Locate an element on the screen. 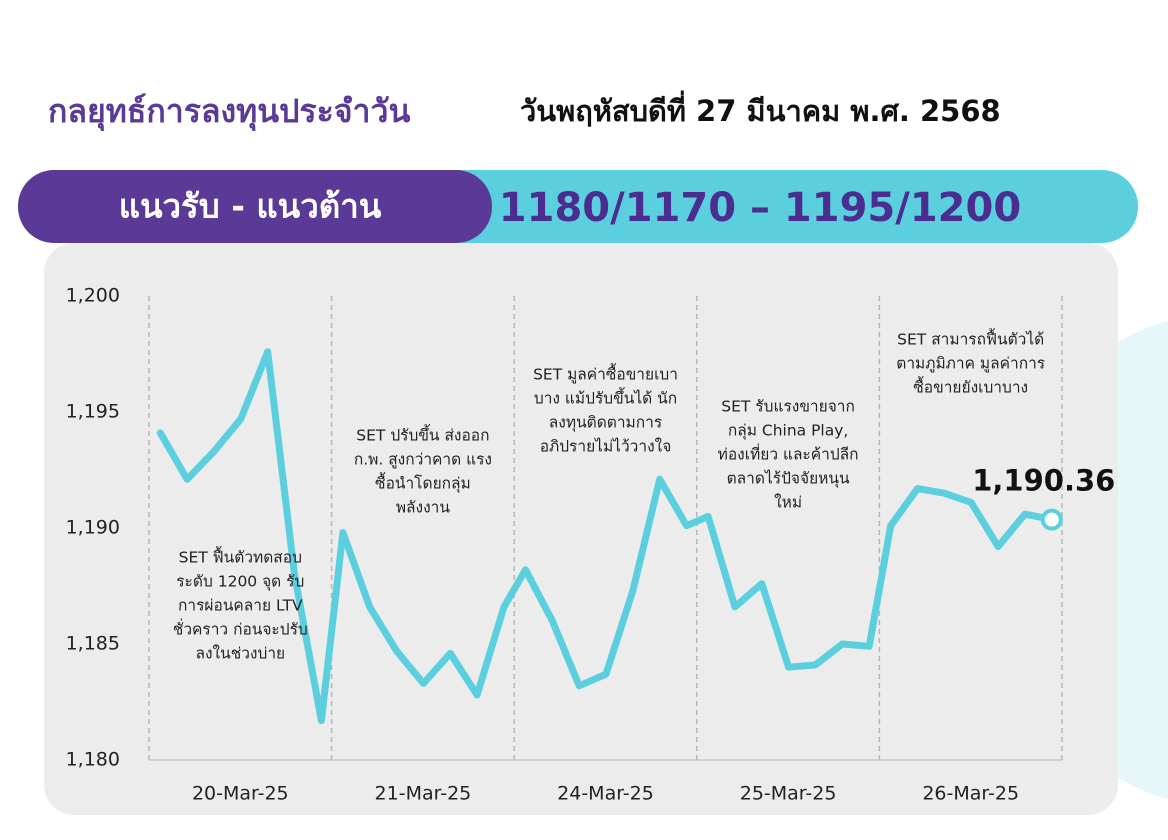 The height and width of the screenshot is (840, 1168). annotation-line: ใหม่ is located at coordinates (788, 503).